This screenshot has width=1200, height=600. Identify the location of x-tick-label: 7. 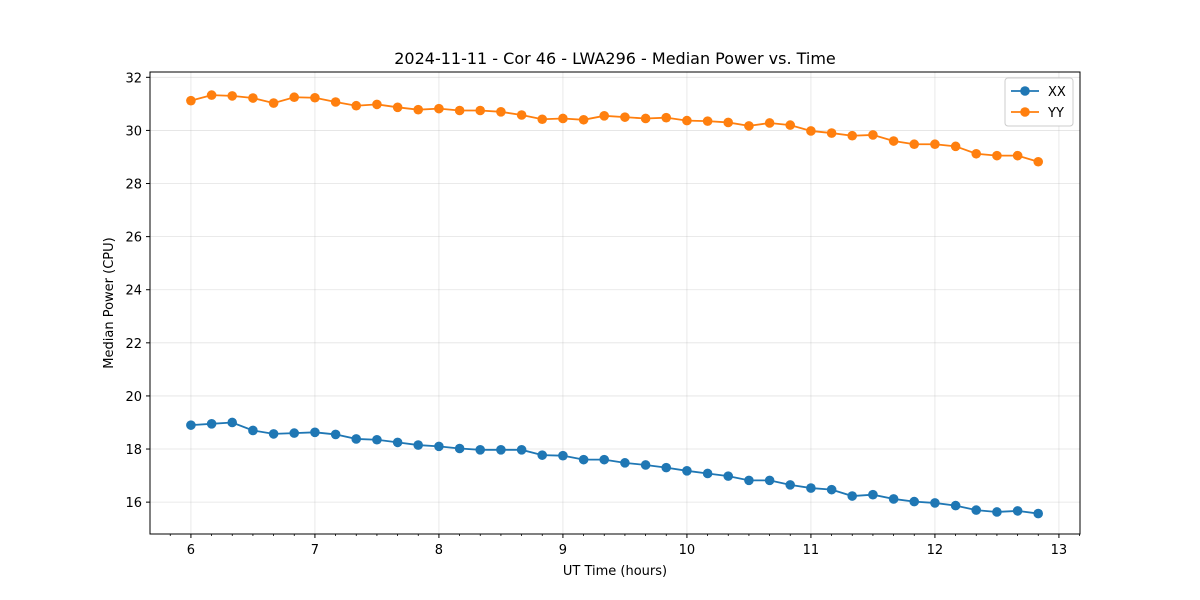
(315, 550).